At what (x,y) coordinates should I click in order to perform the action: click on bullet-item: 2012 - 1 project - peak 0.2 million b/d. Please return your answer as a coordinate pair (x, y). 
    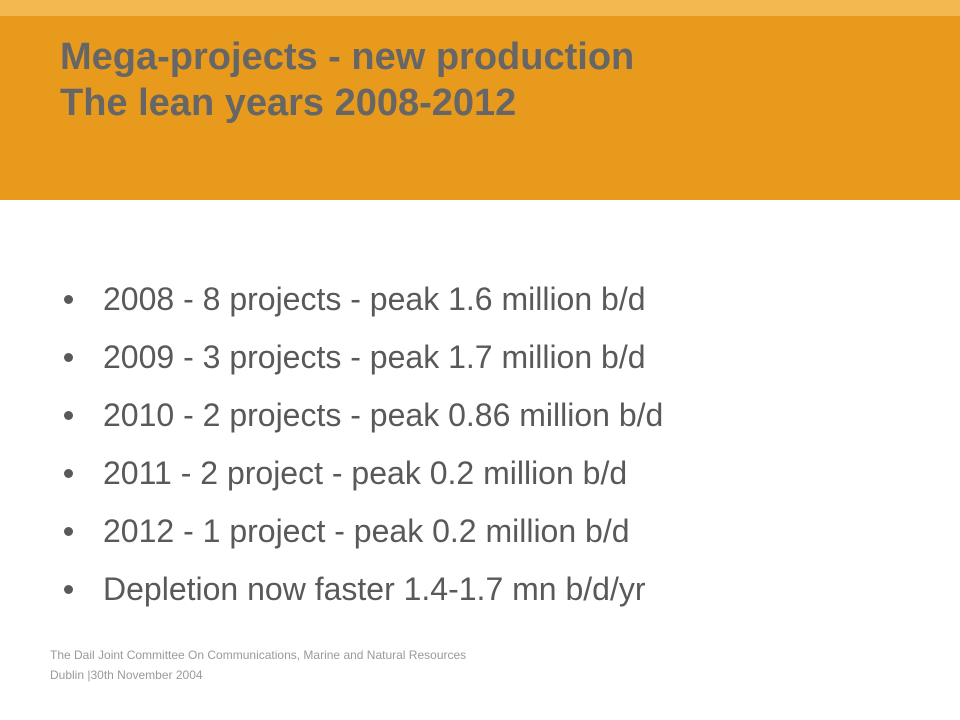
    Looking at the image, I should click on (331, 531).